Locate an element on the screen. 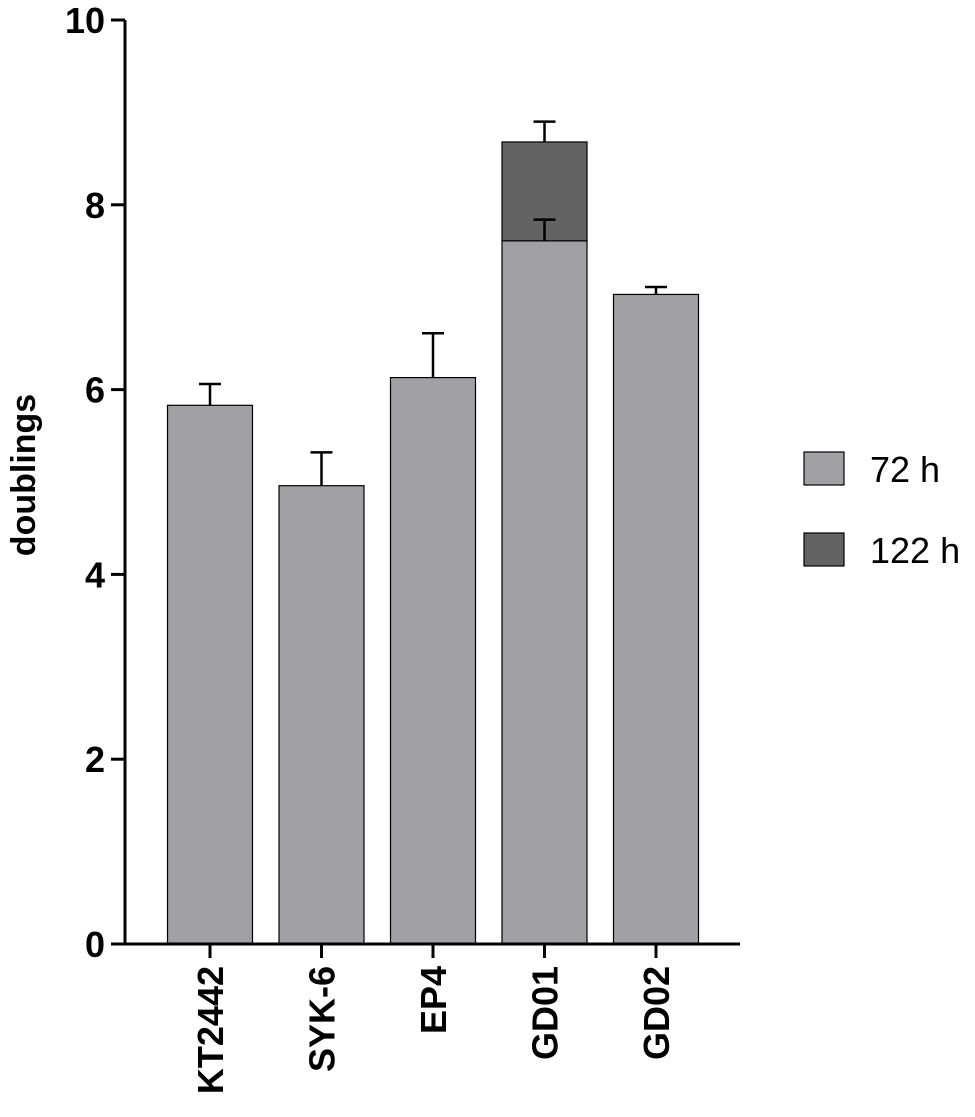 Image resolution: width=975 pixels, height=1117 pixels. y-tick-label: 4 is located at coordinates (95, 574).